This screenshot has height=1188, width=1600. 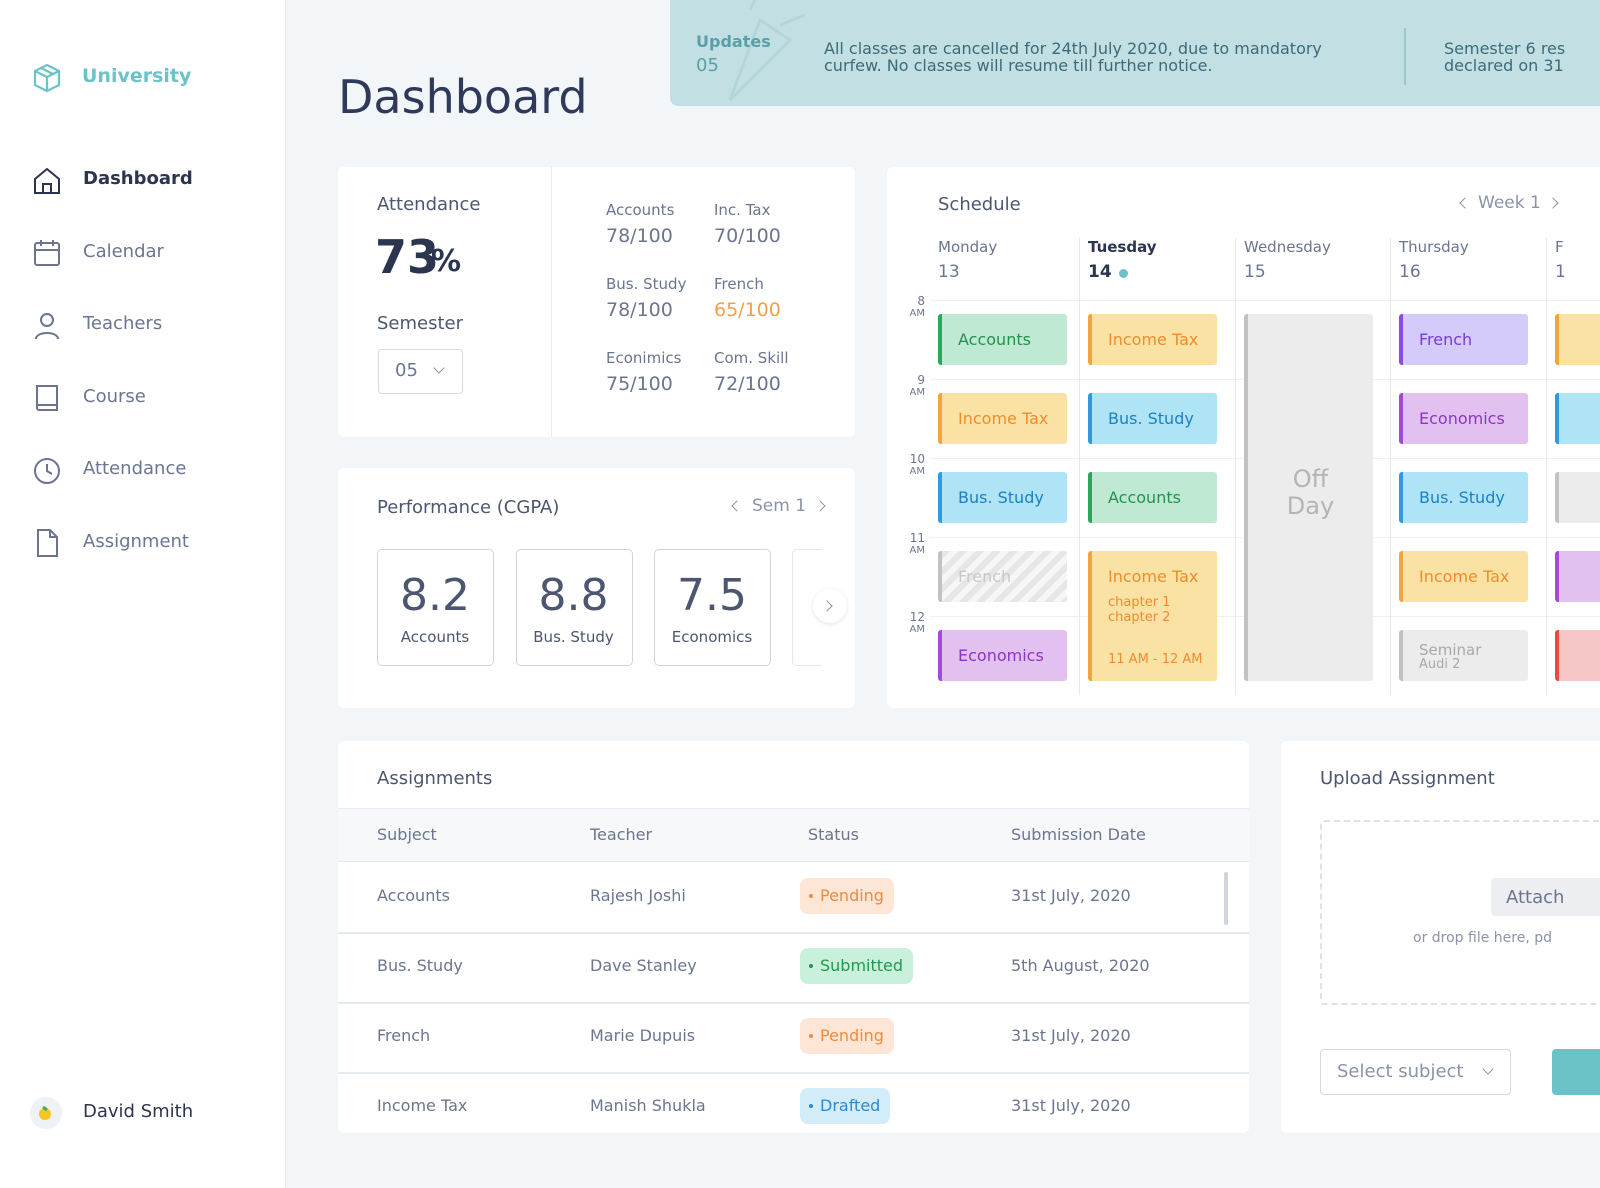 I want to click on scrollbar, so click(x=1226, y=898).